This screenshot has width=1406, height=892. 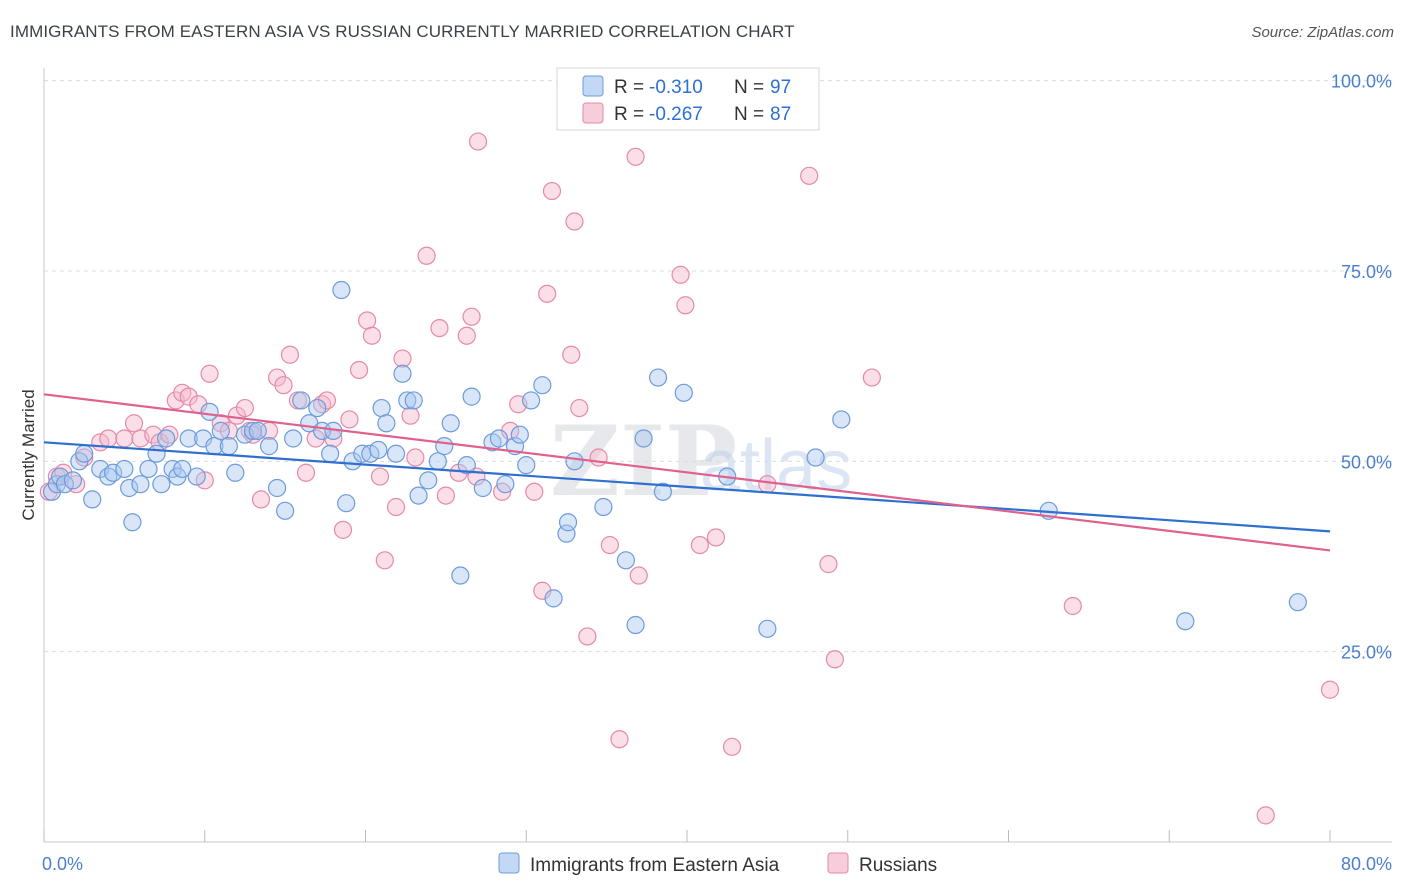 What do you see at coordinates (629, 114) in the screenshot?
I see `legend-r-label-pink: R =` at bounding box center [629, 114].